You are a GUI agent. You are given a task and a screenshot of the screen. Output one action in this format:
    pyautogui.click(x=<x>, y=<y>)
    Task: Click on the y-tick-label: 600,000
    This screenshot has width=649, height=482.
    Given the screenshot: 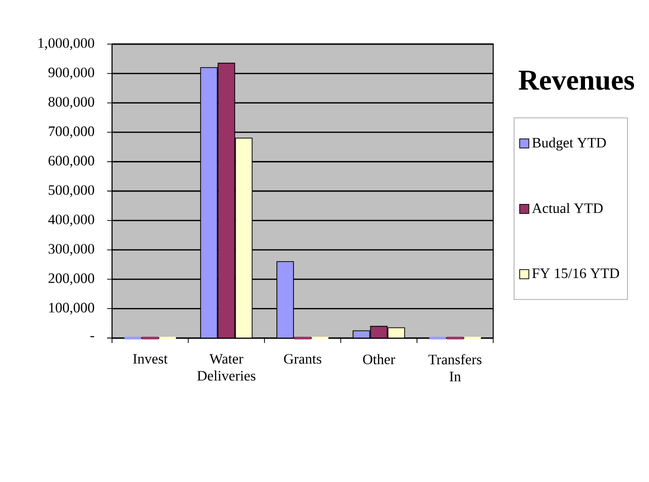 What is the action you would take?
    pyautogui.click(x=71, y=162)
    